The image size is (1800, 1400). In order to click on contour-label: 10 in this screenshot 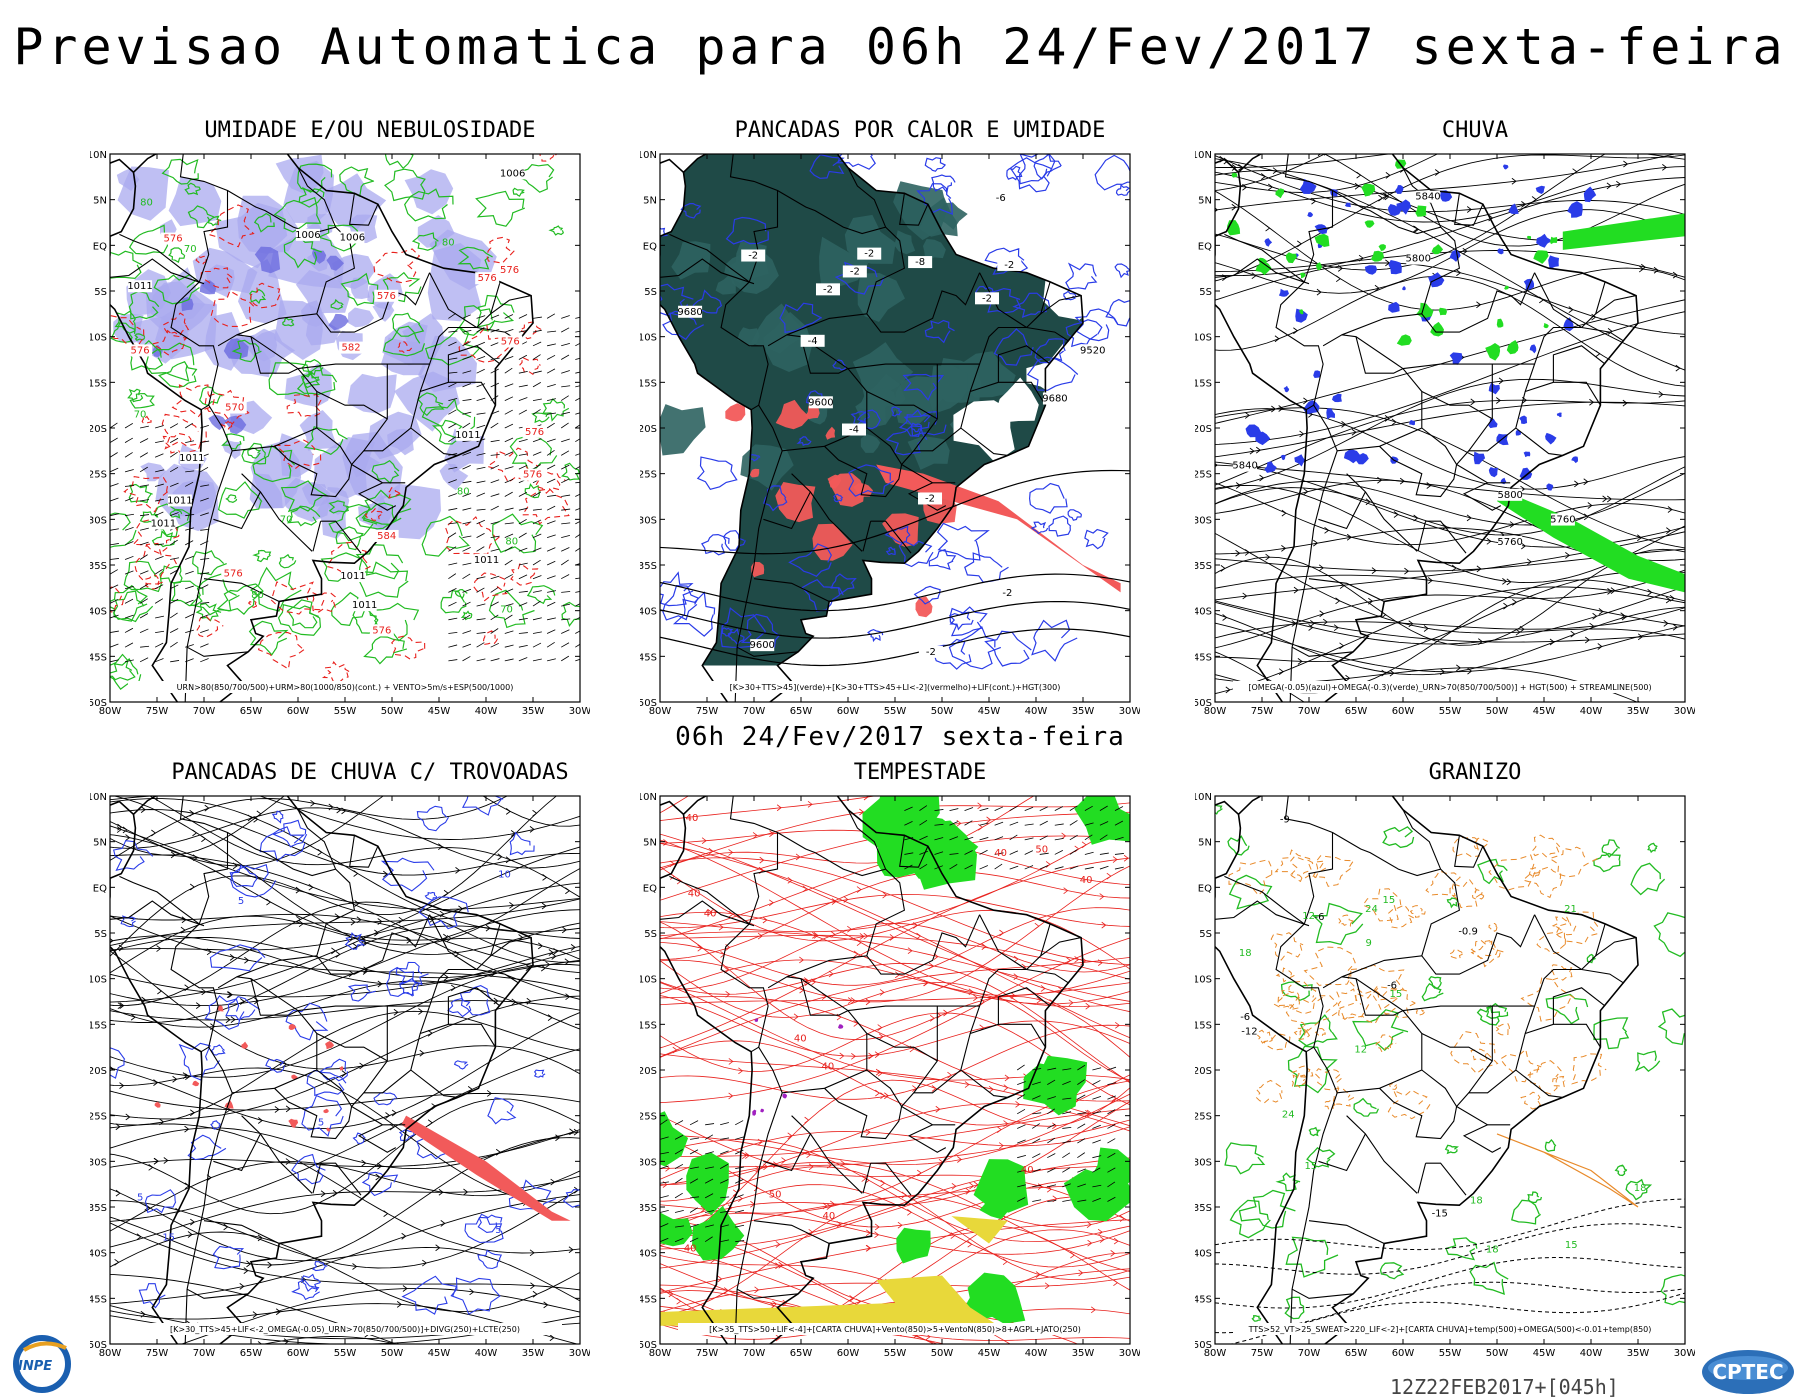, I will do `click(504, 875)`.